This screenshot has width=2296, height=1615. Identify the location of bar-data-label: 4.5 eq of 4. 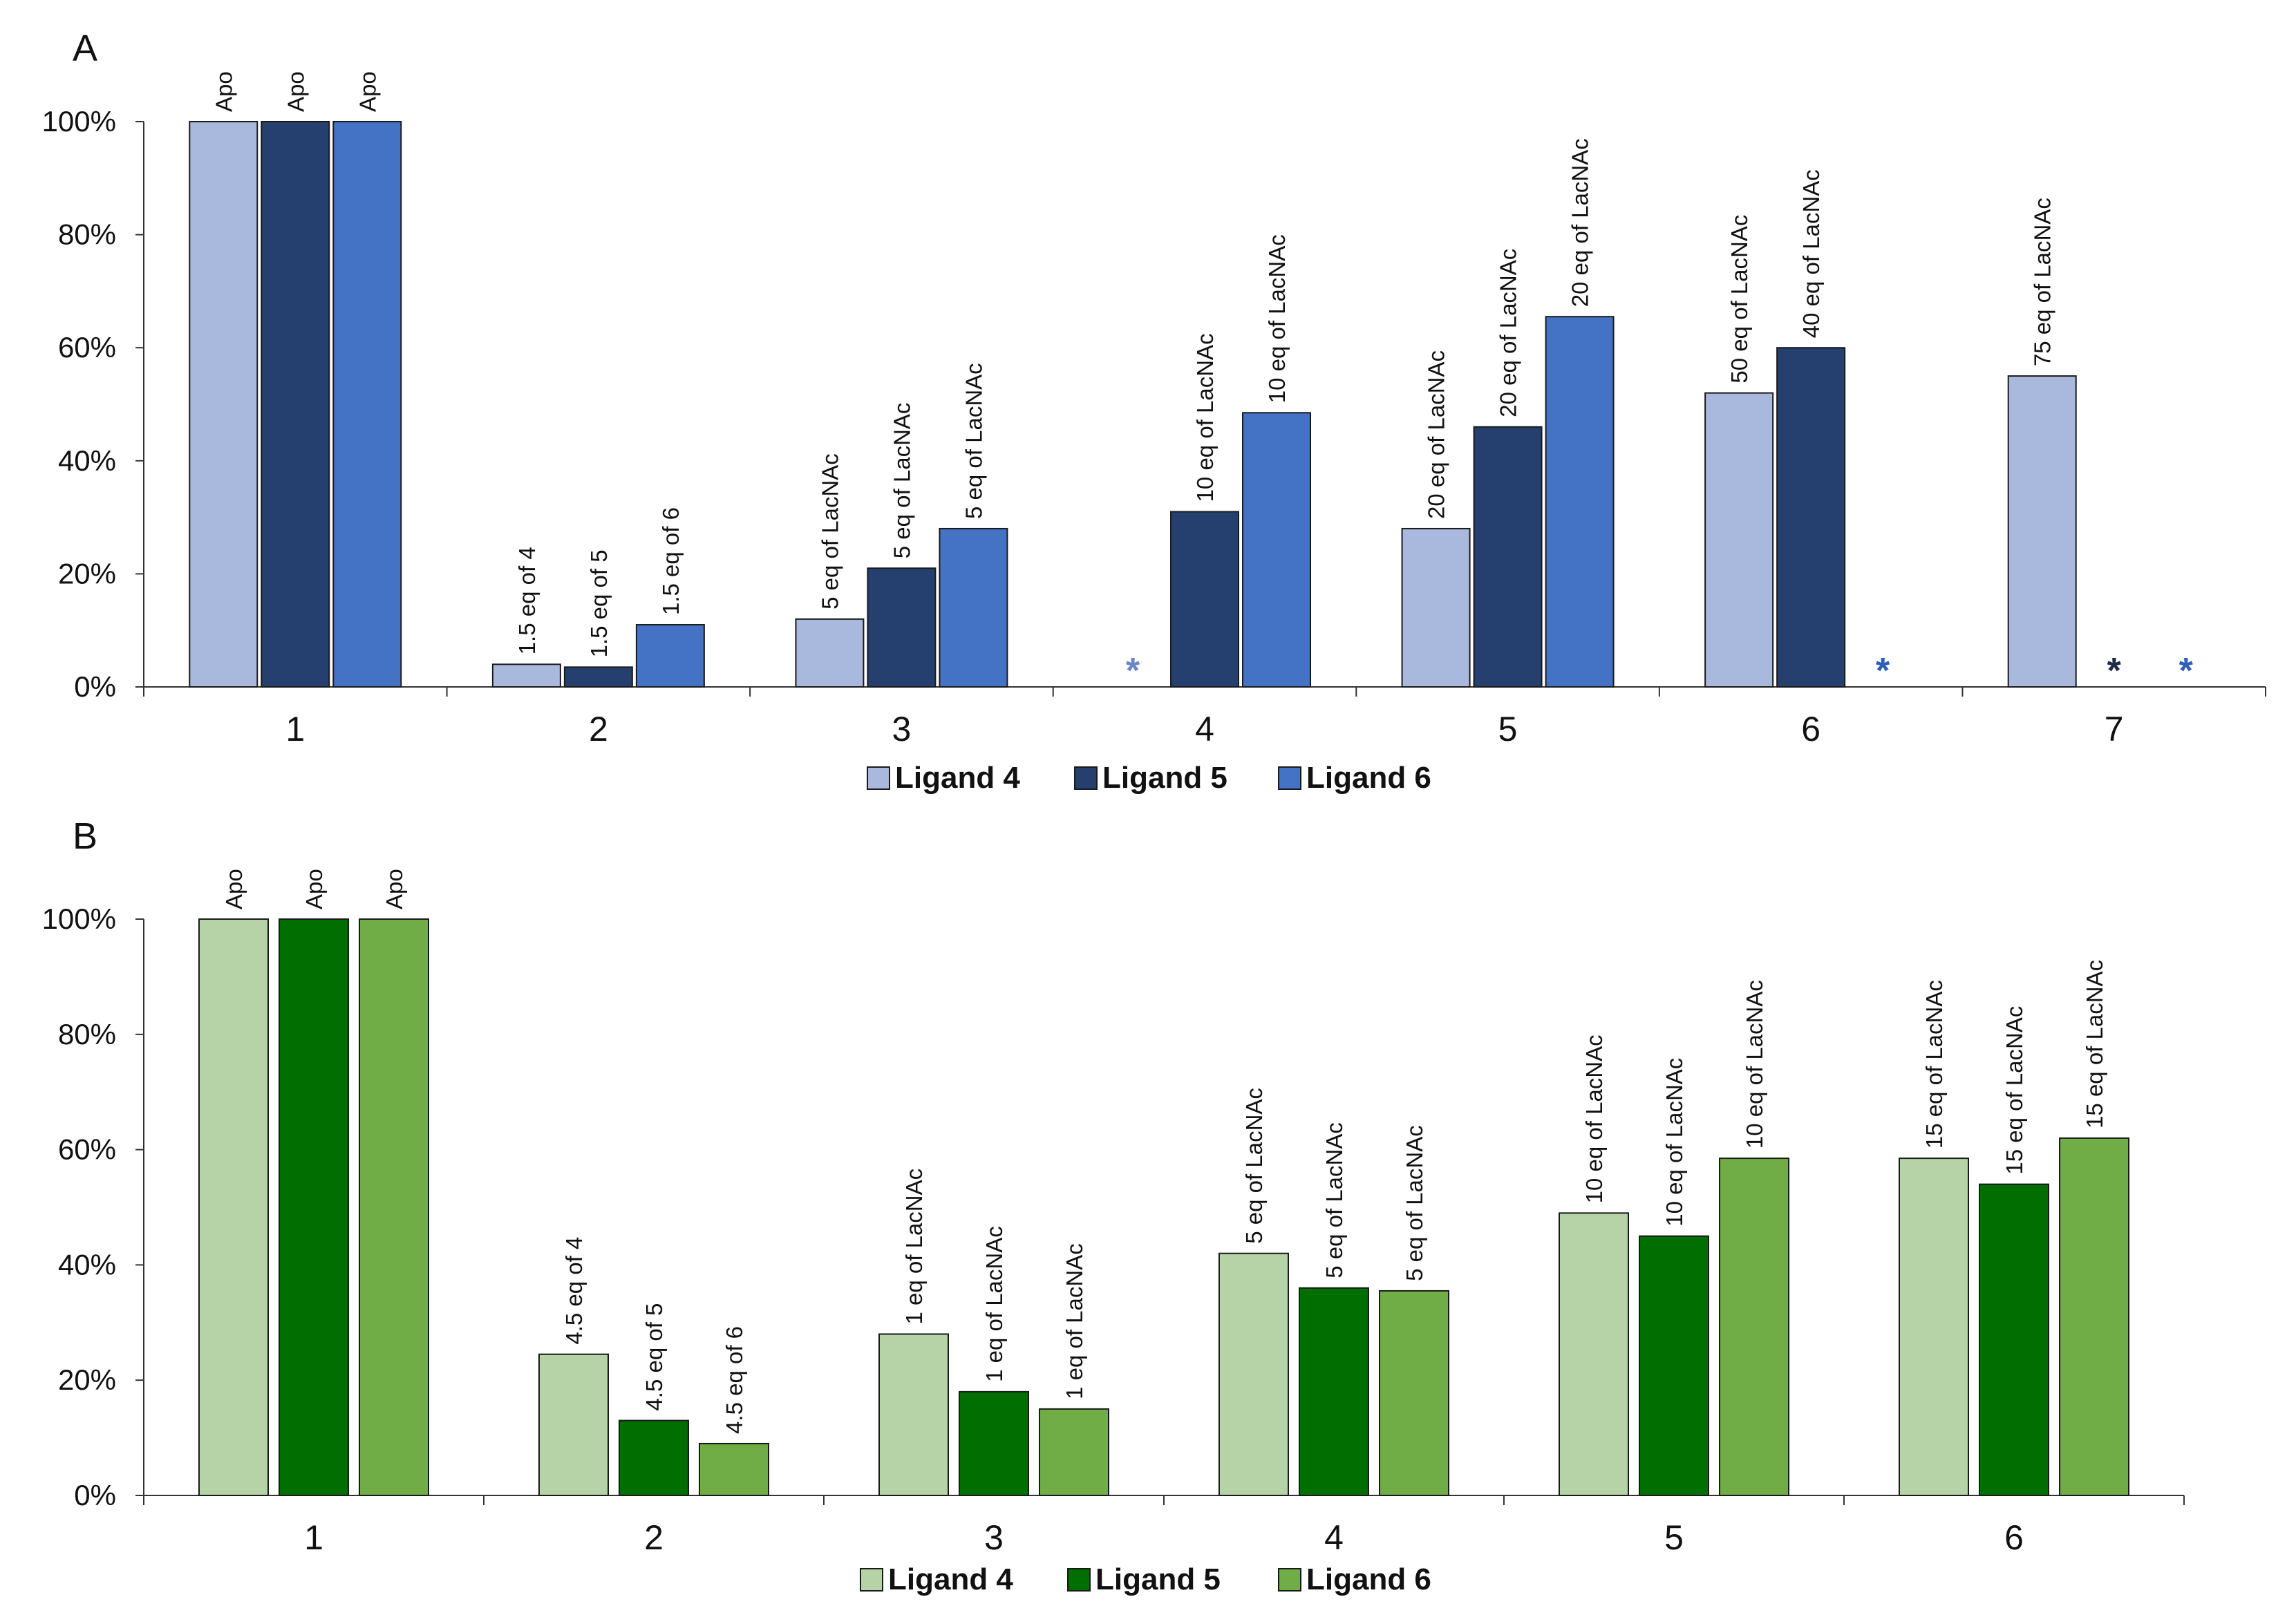
(574, 1291).